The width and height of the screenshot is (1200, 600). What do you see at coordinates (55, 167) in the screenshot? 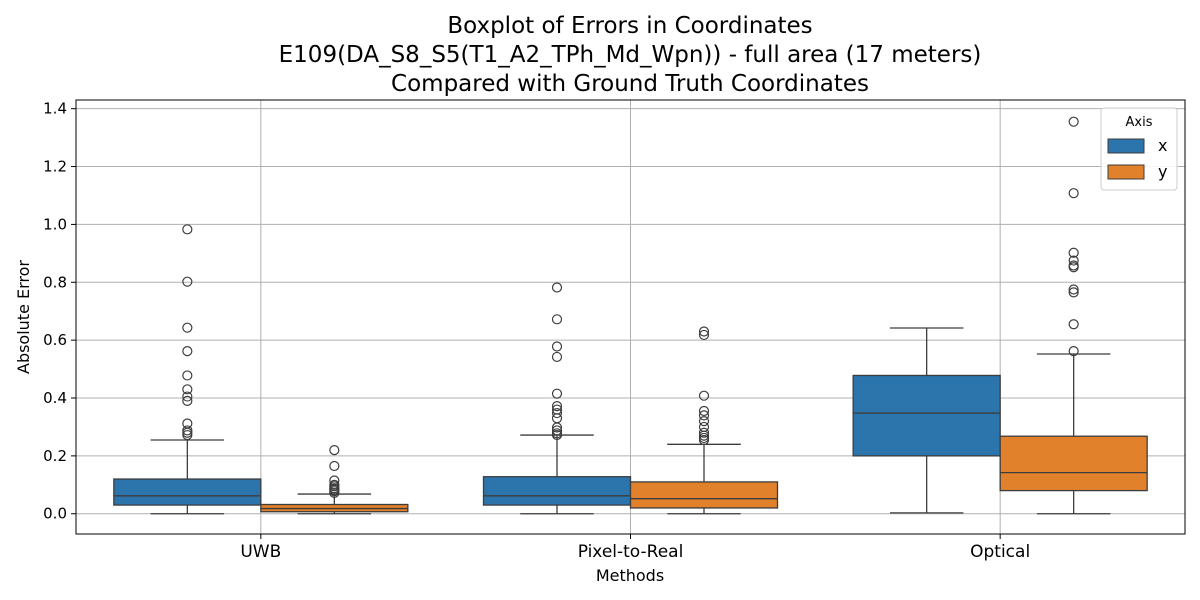
I see `y-tick-label: 1.2` at bounding box center [55, 167].